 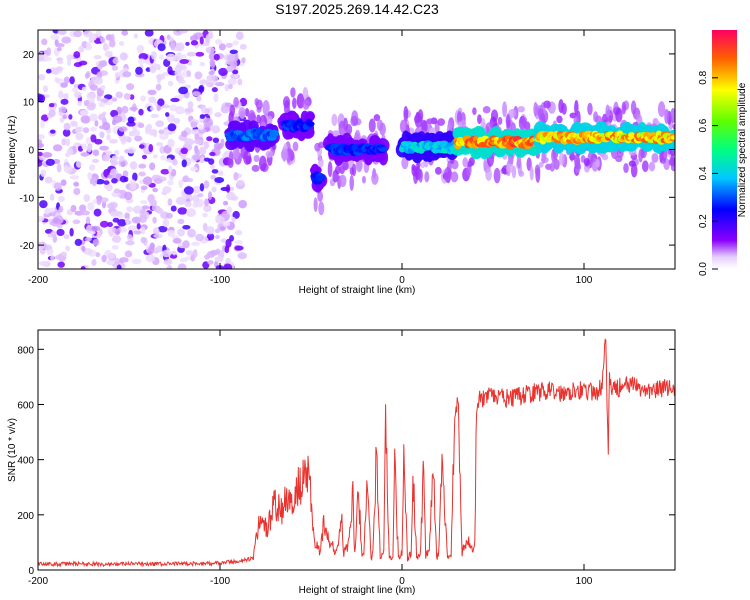 What do you see at coordinates (25, 405) in the screenshot?
I see `y-tick-label: 600` at bounding box center [25, 405].